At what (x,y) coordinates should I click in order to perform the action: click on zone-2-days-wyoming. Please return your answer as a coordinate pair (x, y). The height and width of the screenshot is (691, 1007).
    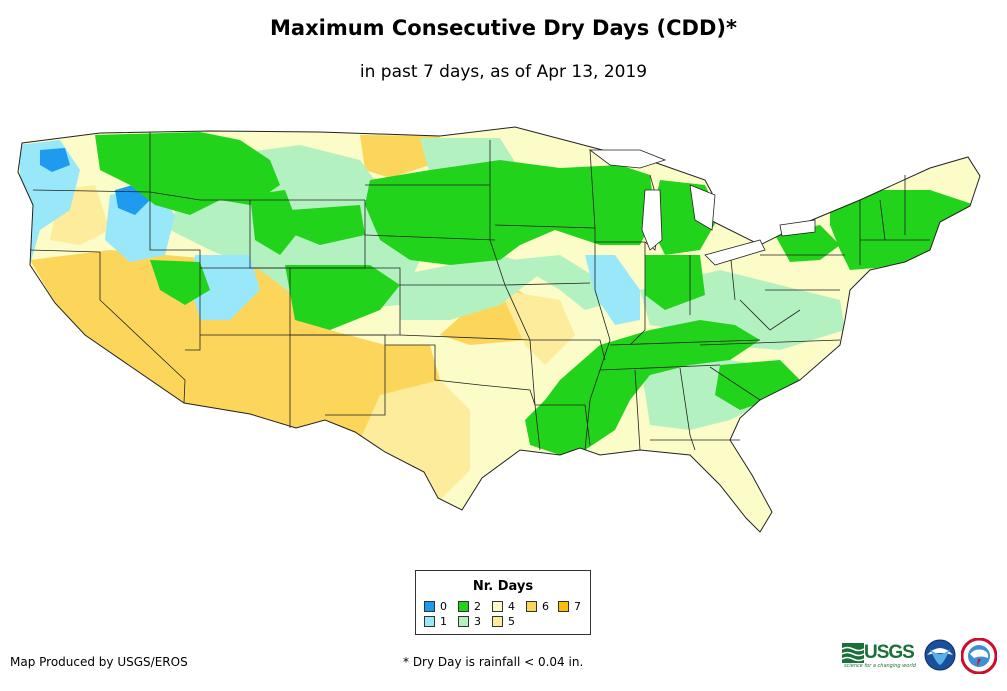
    Looking at the image, I should click on (275, 222).